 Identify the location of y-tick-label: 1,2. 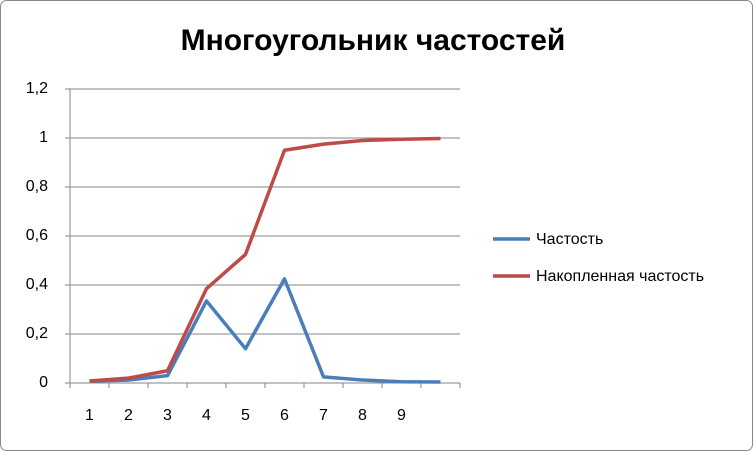
(37, 88).